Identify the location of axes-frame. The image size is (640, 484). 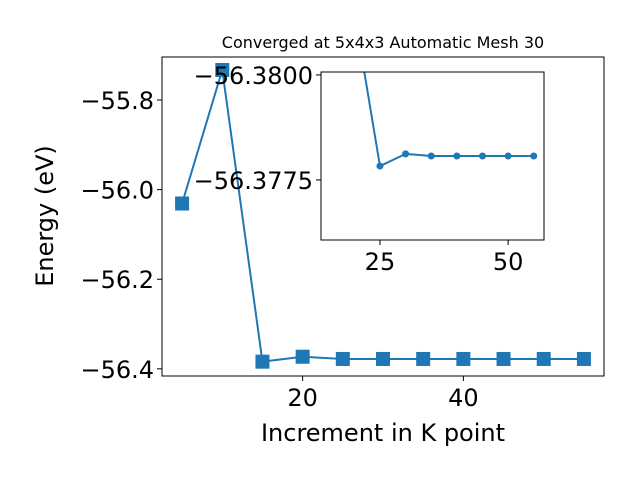
(432, 156).